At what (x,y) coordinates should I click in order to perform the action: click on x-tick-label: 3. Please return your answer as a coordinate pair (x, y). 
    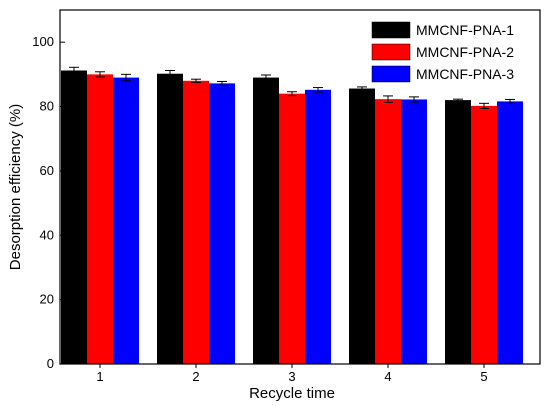
    Looking at the image, I should click on (291, 376).